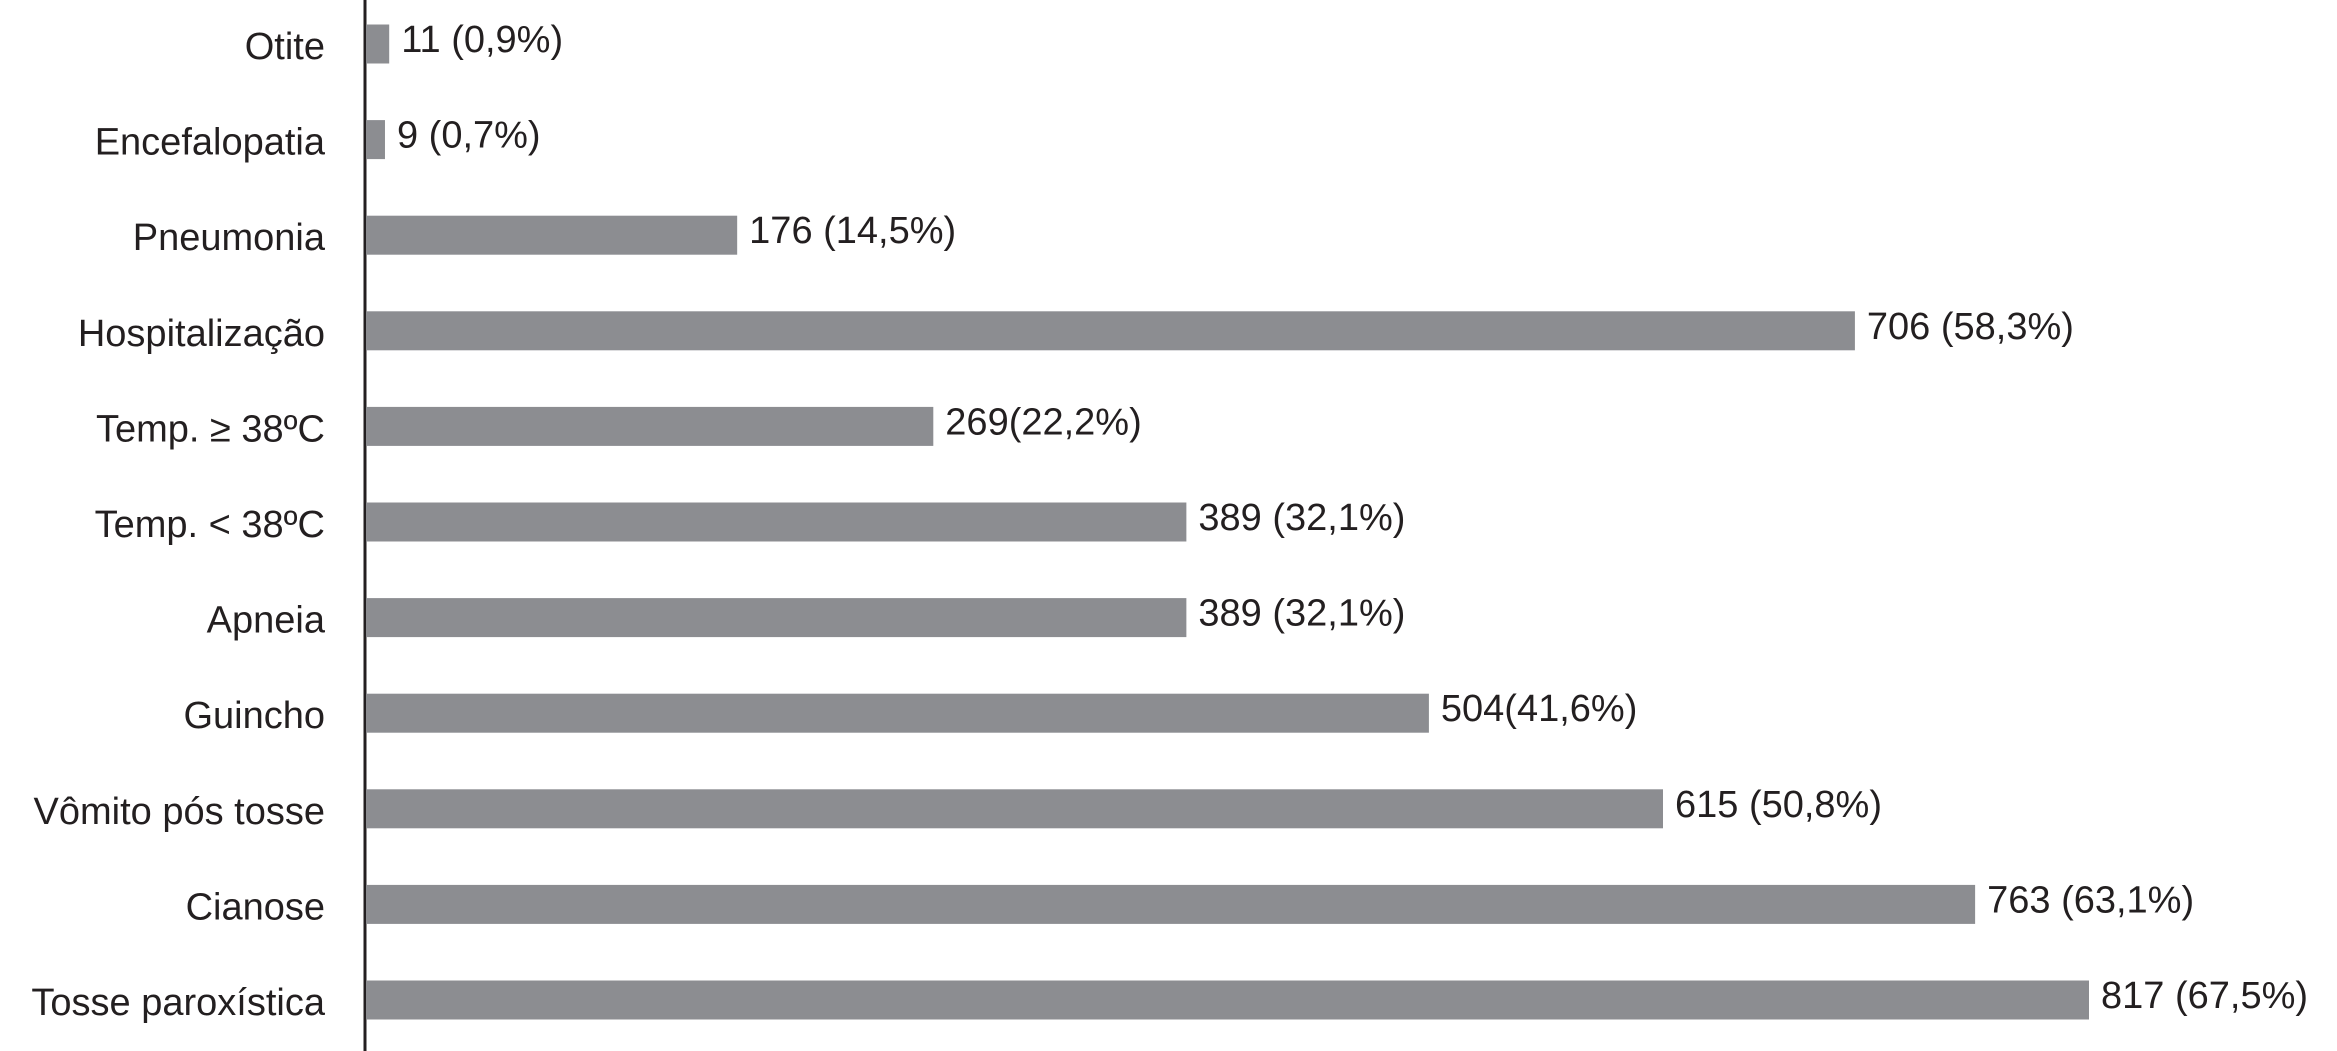  Describe the element at coordinates (1043, 422) in the screenshot. I see `value-label: 269(22,2%)` at that location.